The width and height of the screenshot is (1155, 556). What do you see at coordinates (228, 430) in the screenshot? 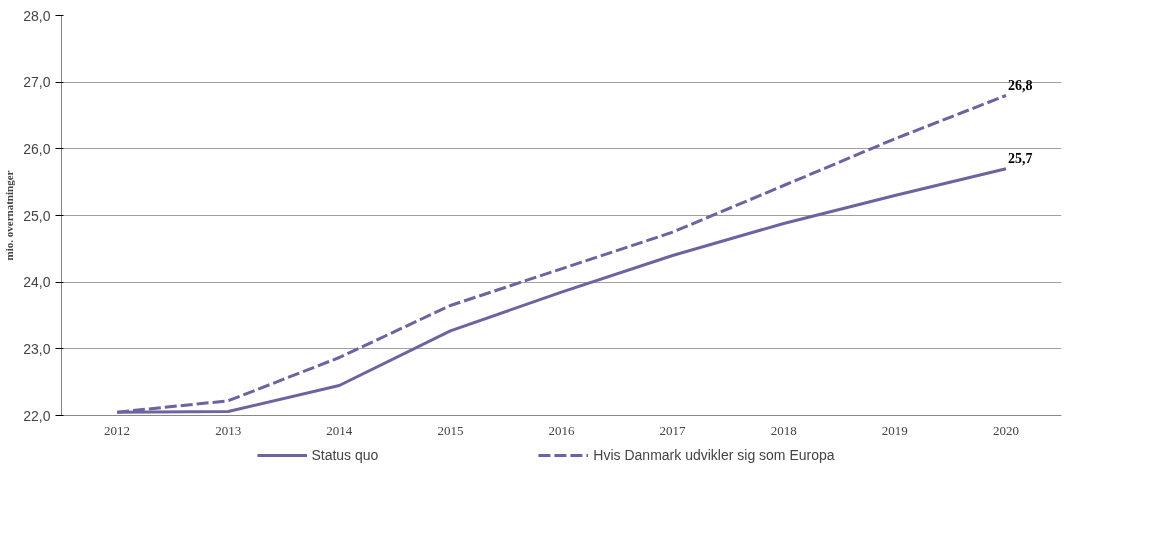
I see `x-tick-label: 2013` at bounding box center [228, 430].